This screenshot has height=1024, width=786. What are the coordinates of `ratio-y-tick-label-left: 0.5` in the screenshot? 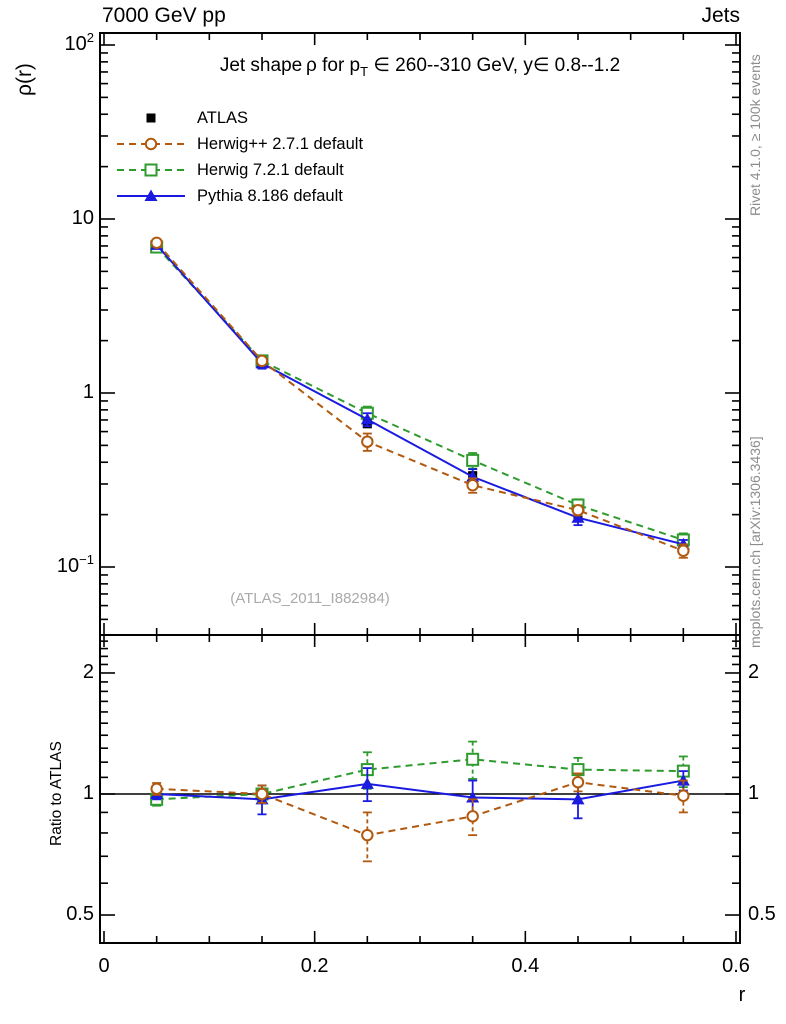 It's located at (80, 914).